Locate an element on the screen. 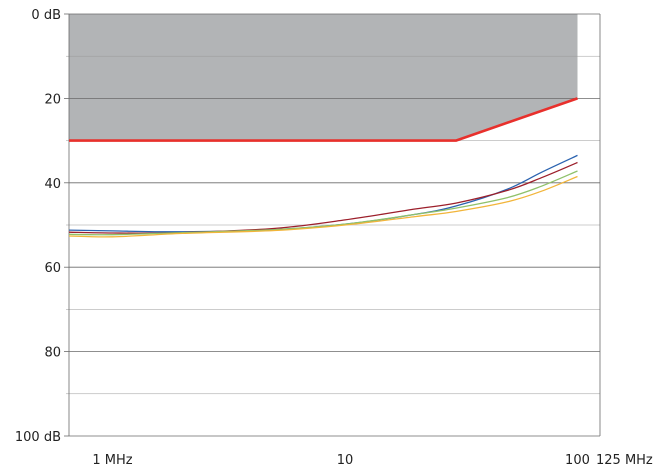 This screenshot has width=669, height=472. limit-line is located at coordinates (323, 119).